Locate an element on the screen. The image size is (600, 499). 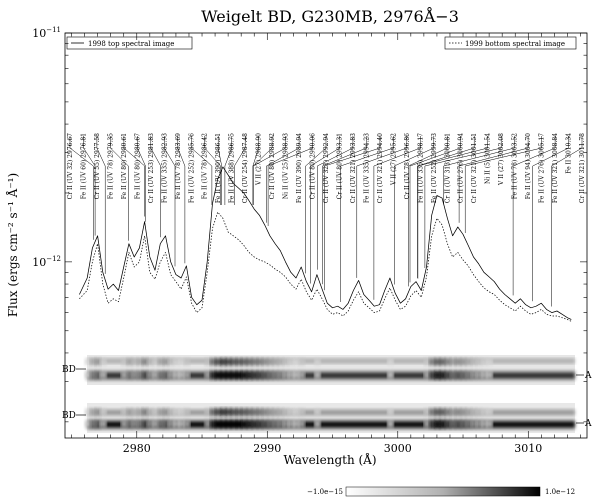
line-id-label: Fe II (UV 276) 3005.17 is located at coordinates (542, 168).